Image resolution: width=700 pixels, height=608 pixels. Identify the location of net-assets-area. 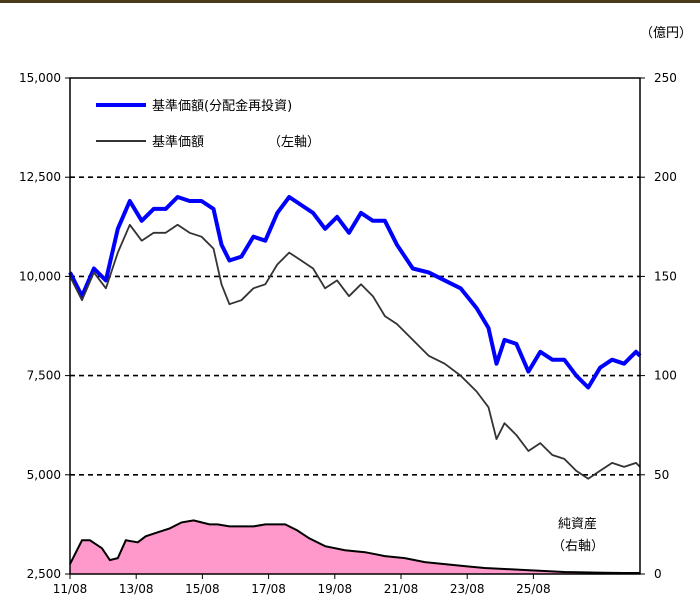
(354, 546).